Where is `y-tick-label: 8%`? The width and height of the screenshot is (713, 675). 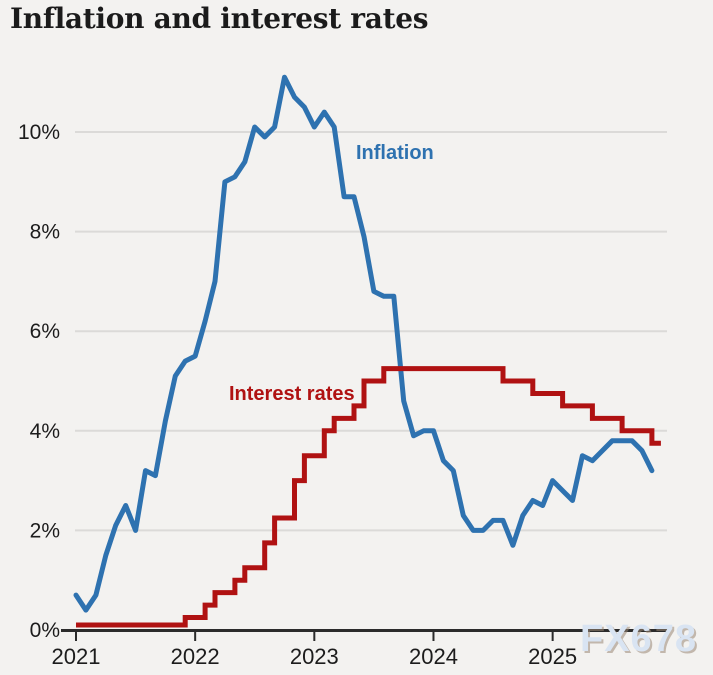 y-tick-label: 8% is located at coordinates (45, 232).